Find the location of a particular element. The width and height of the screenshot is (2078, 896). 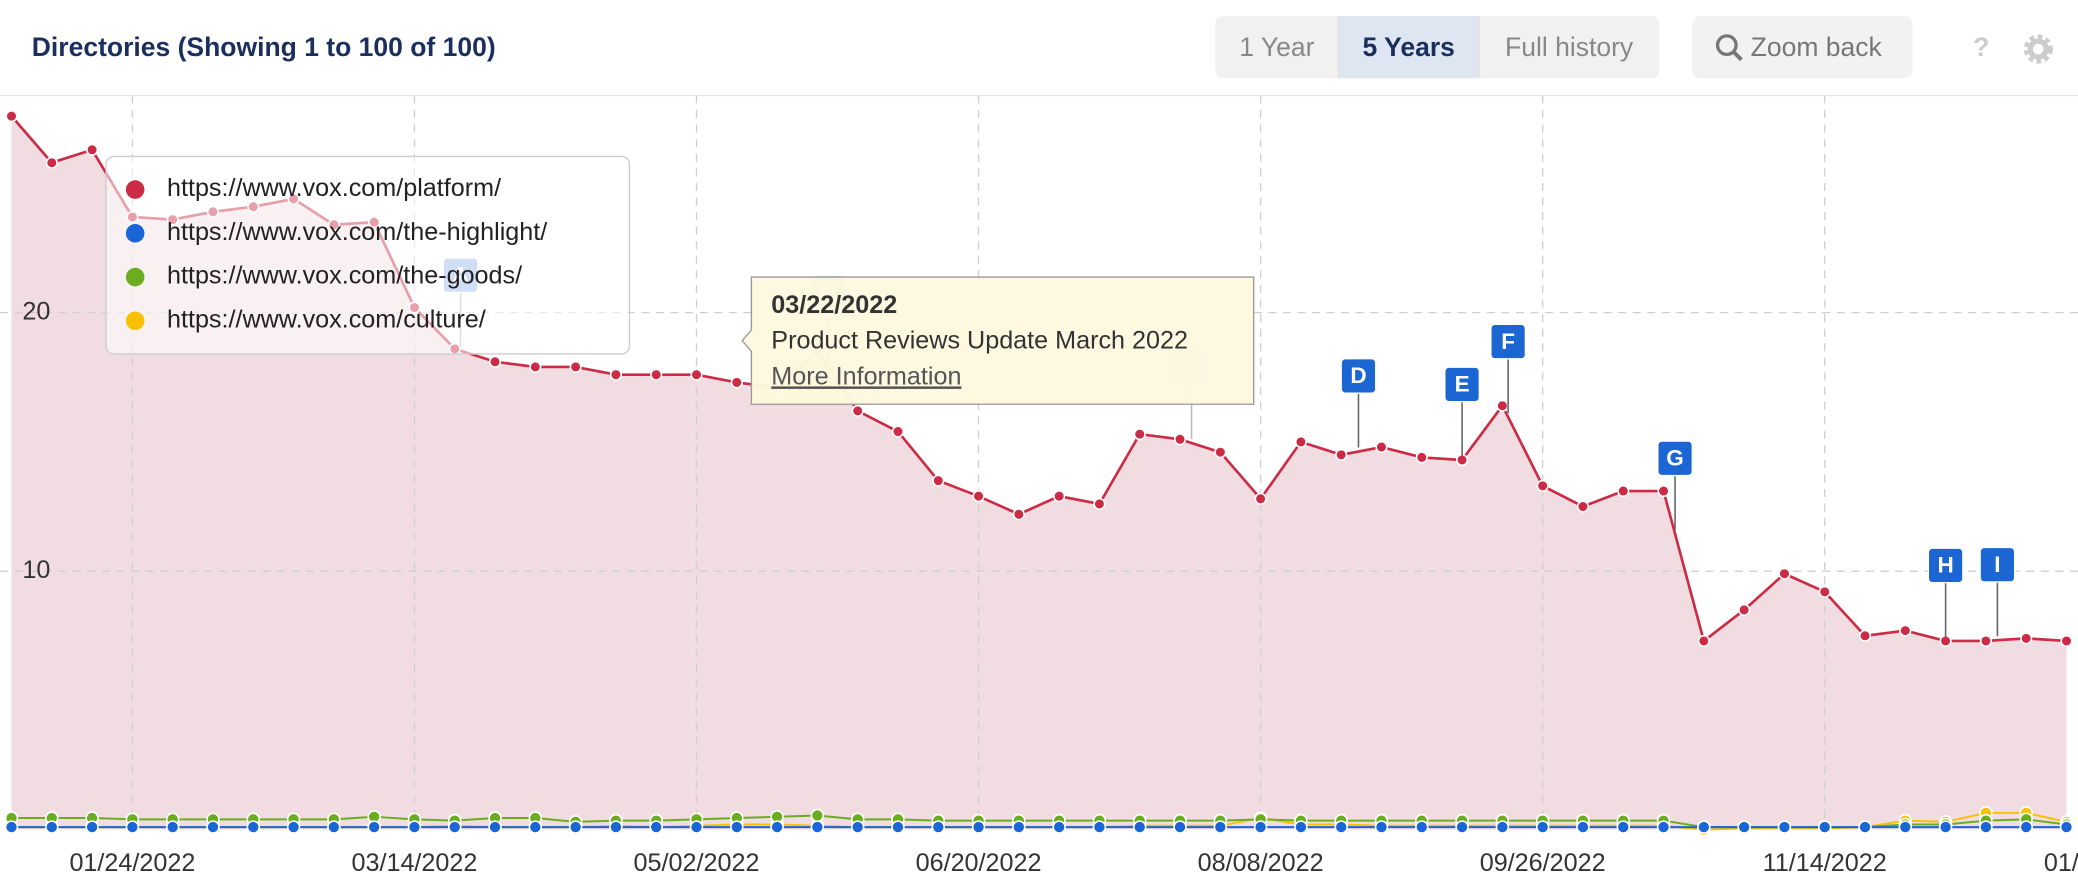

event-marker: E is located at coordinates (1462, 411).